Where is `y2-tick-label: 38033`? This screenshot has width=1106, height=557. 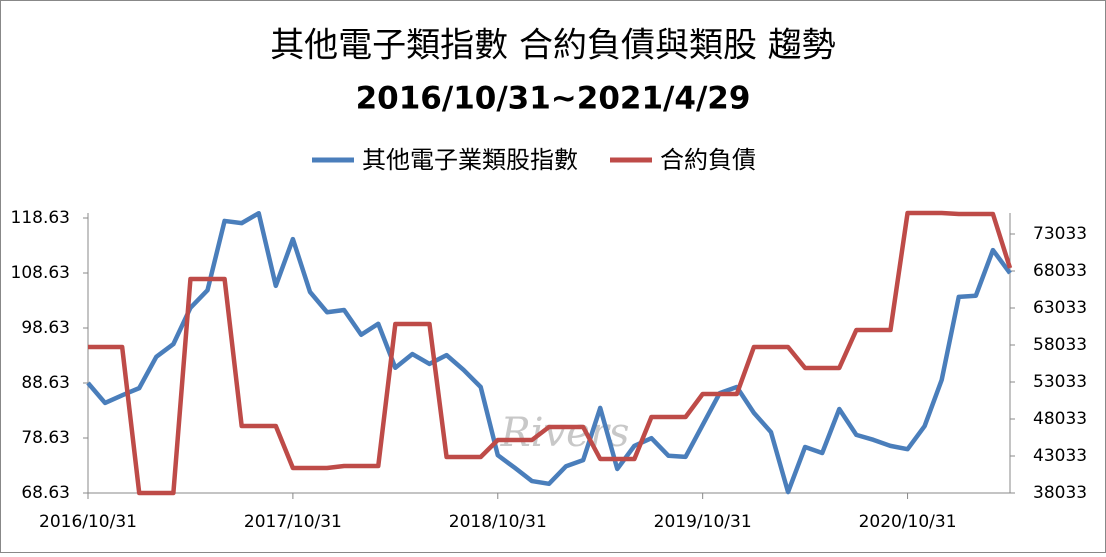 y2-tick-label: 38033 is located at coordinates (1060, 493).